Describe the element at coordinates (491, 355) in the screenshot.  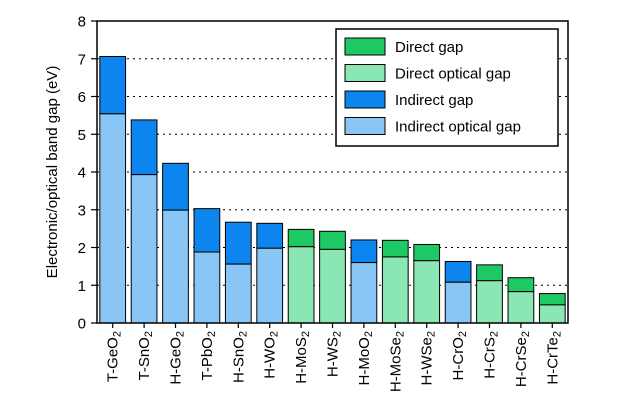
I see `x-tick-label: H-CrS2` at that location.